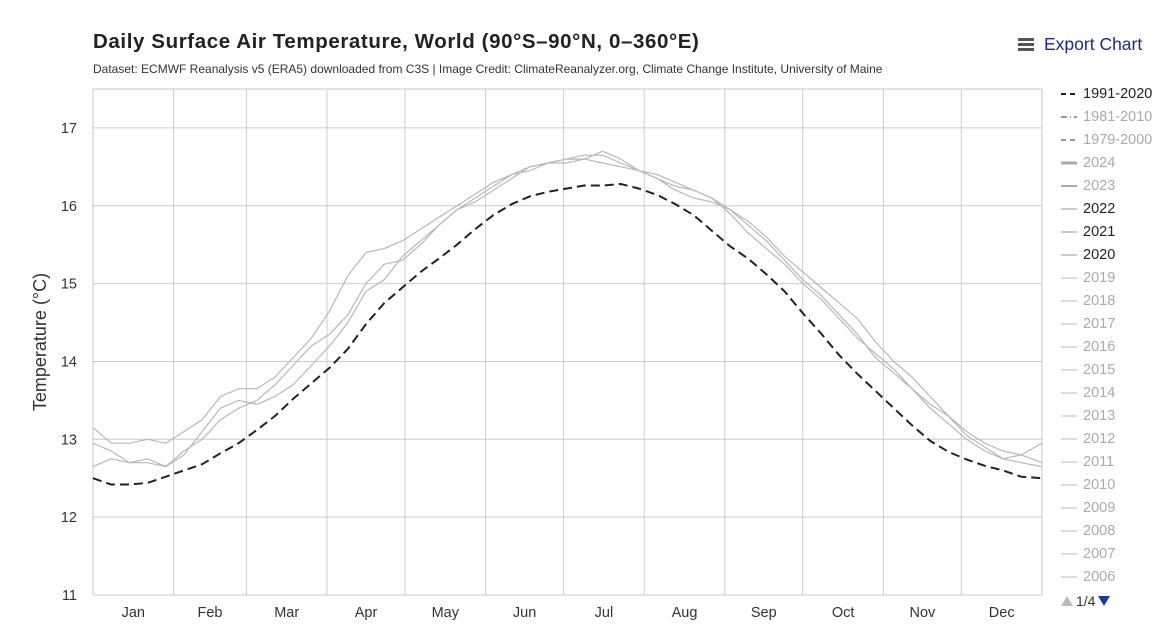 The height and width of the screenshot is (637, 1174). I want to click on x-tick-label: Oct, so click(843, 613).